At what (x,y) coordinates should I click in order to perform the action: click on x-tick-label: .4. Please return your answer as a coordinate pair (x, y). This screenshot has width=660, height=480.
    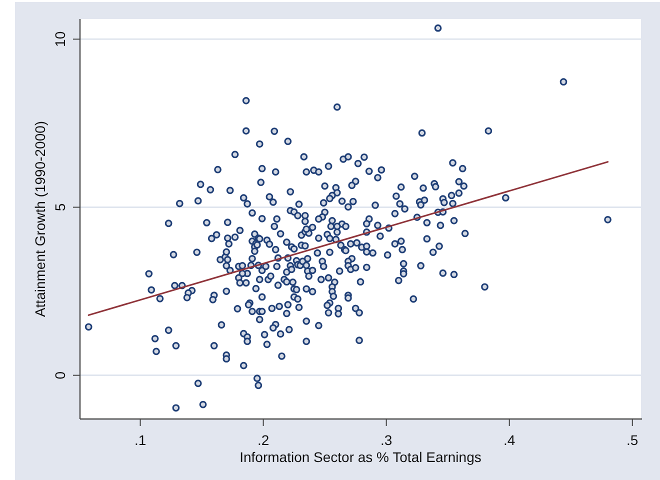
    Looking at the image, I should click on (510, 440).